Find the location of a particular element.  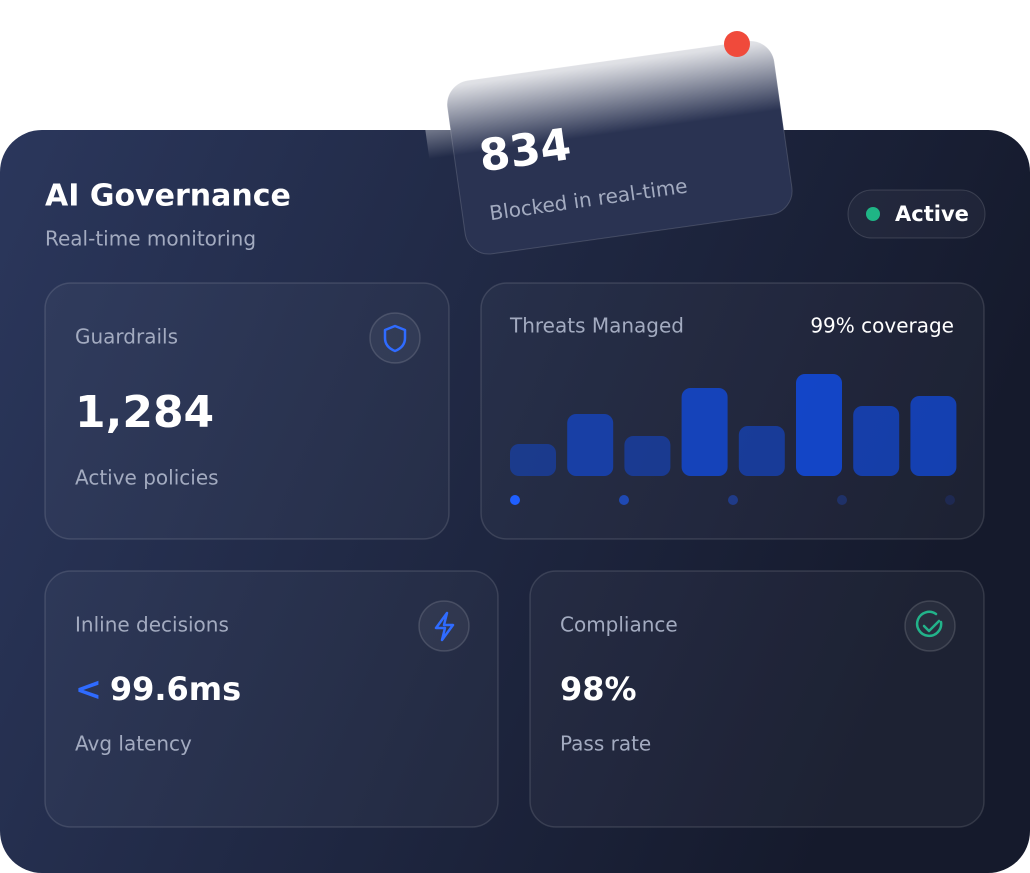

comparator: < is located at coordinates (88, 689).